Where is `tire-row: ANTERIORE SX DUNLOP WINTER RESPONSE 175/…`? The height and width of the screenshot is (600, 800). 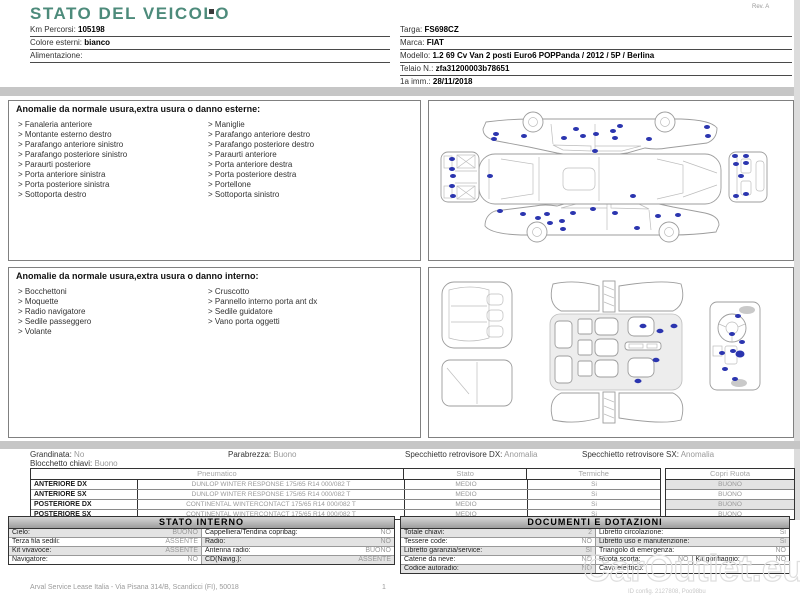
tire-row: ANTERIORE SX DUNLOP WINTER RESPONSE 175/… is located at coordinates (345, 494).